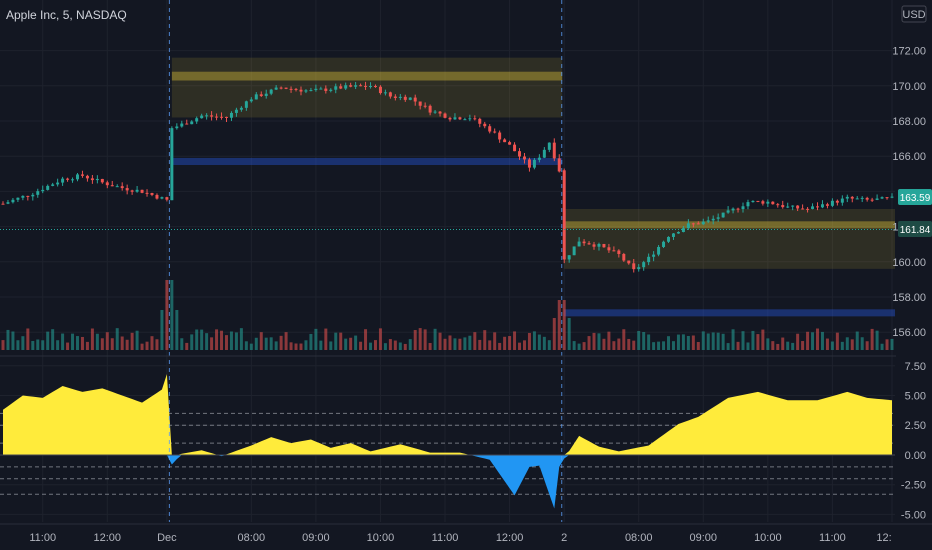 Image resolution: width=932 pixels, height=550 pixels. I want to click on zone-yellow, so click(367, 87).